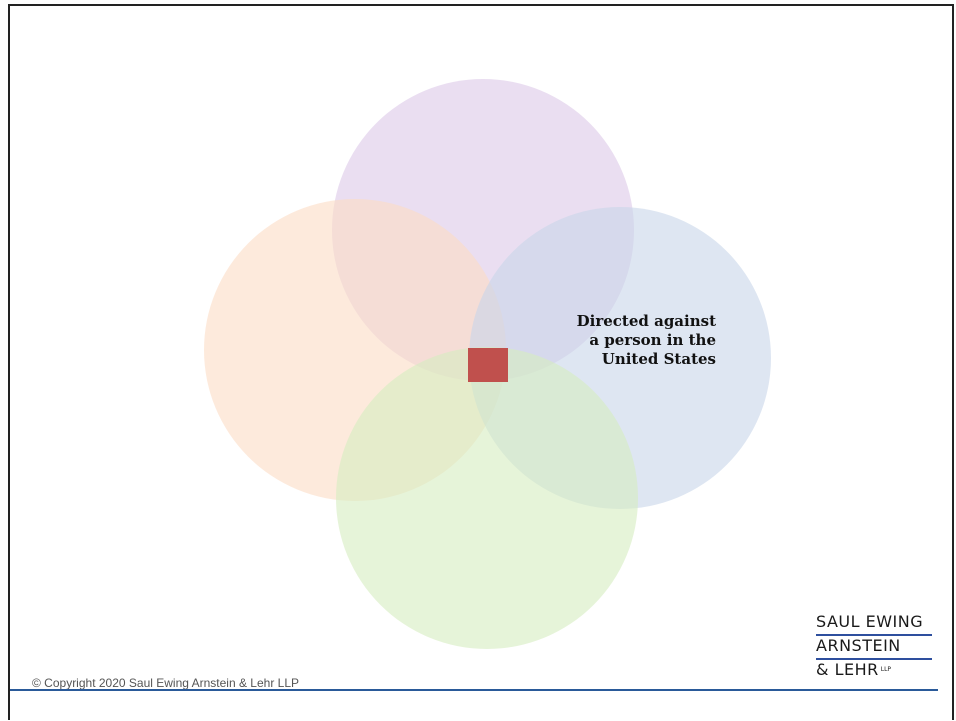 Image resolution: width=956 pixels, height=721 pixels. I want to click on firm-logo: SAUL EWING ARNSTEIN & LEHR LLP, so click(874, 647).